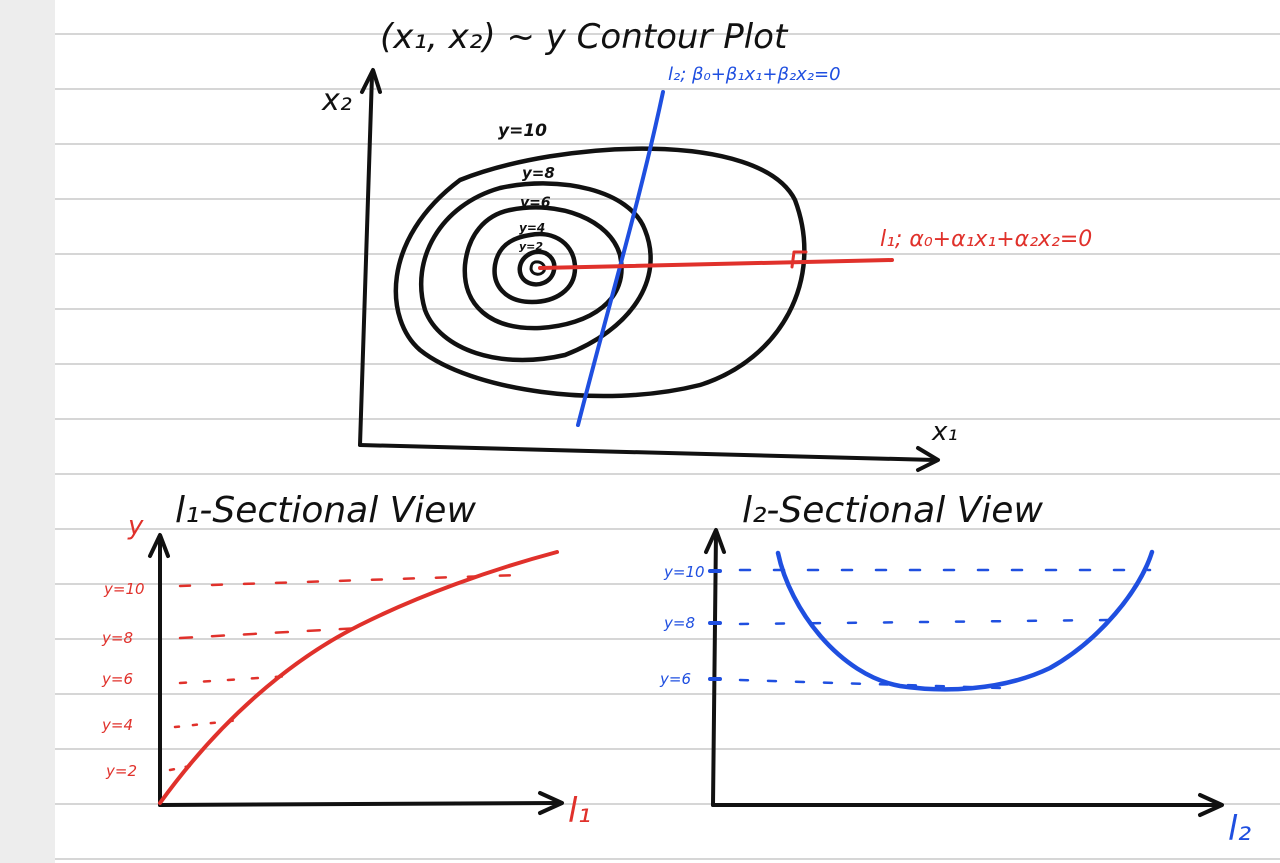 The image size is (1280, 863). I want to click on x1-axis, so click(647, 452).